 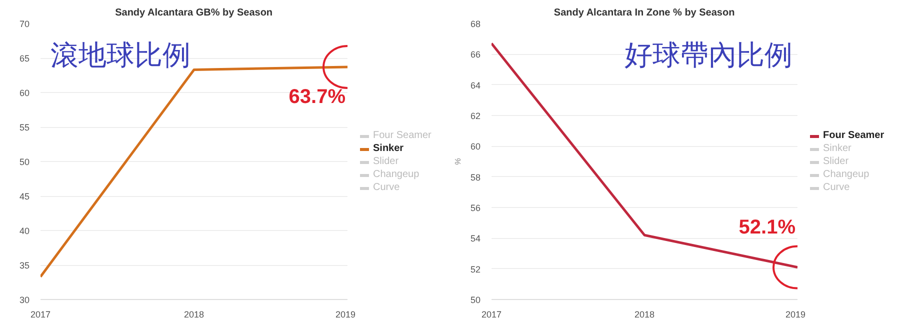 What do you see at coordinates (708, 55) in the screenshot?
I see `annotation: 好球帶內比例` at bounding box center [708, 55].